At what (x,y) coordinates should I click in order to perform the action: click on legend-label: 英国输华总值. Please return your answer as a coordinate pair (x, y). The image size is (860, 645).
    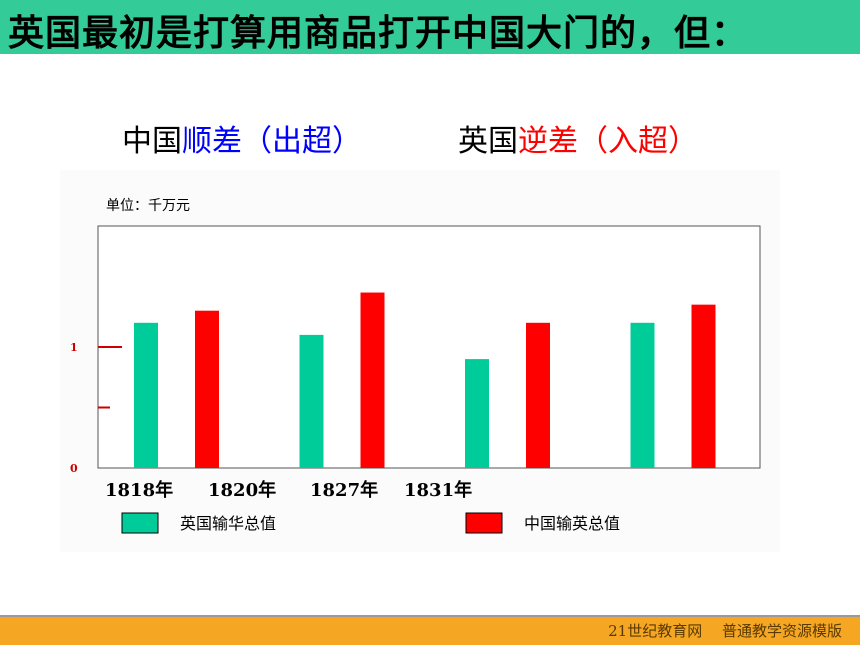
    Looking at the image, I should click on (228, 523).